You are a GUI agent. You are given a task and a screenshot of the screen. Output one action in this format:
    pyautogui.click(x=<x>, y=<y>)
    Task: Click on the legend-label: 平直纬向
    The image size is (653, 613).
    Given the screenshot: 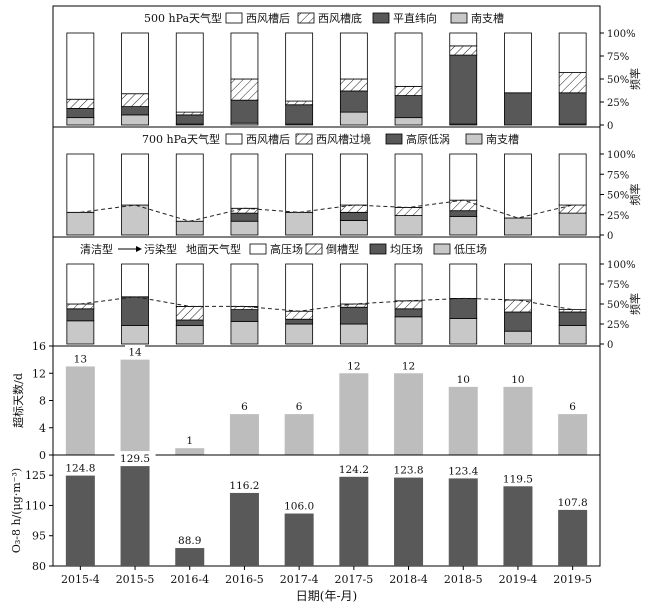 What is the action you would take?
    pyautogui.click(x=415, y=18)
    